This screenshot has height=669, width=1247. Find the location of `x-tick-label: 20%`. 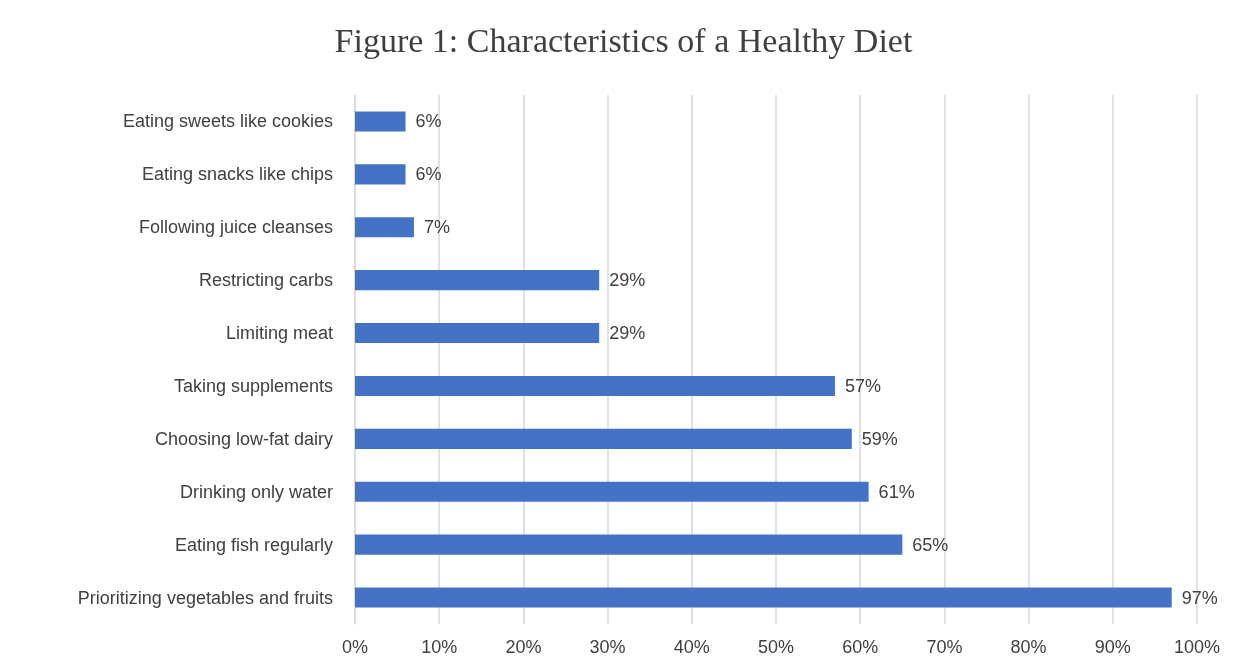

x-tick-label: 20% is located at coordinates (523, 647).